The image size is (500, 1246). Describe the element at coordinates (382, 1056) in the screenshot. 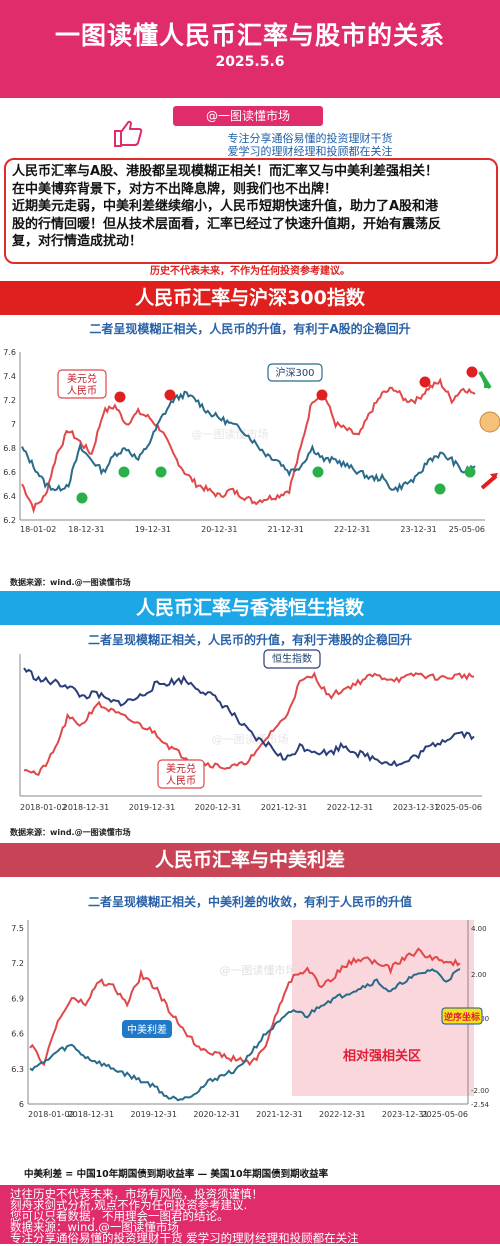

I see `zone-label: 相对强相关区` at that location.